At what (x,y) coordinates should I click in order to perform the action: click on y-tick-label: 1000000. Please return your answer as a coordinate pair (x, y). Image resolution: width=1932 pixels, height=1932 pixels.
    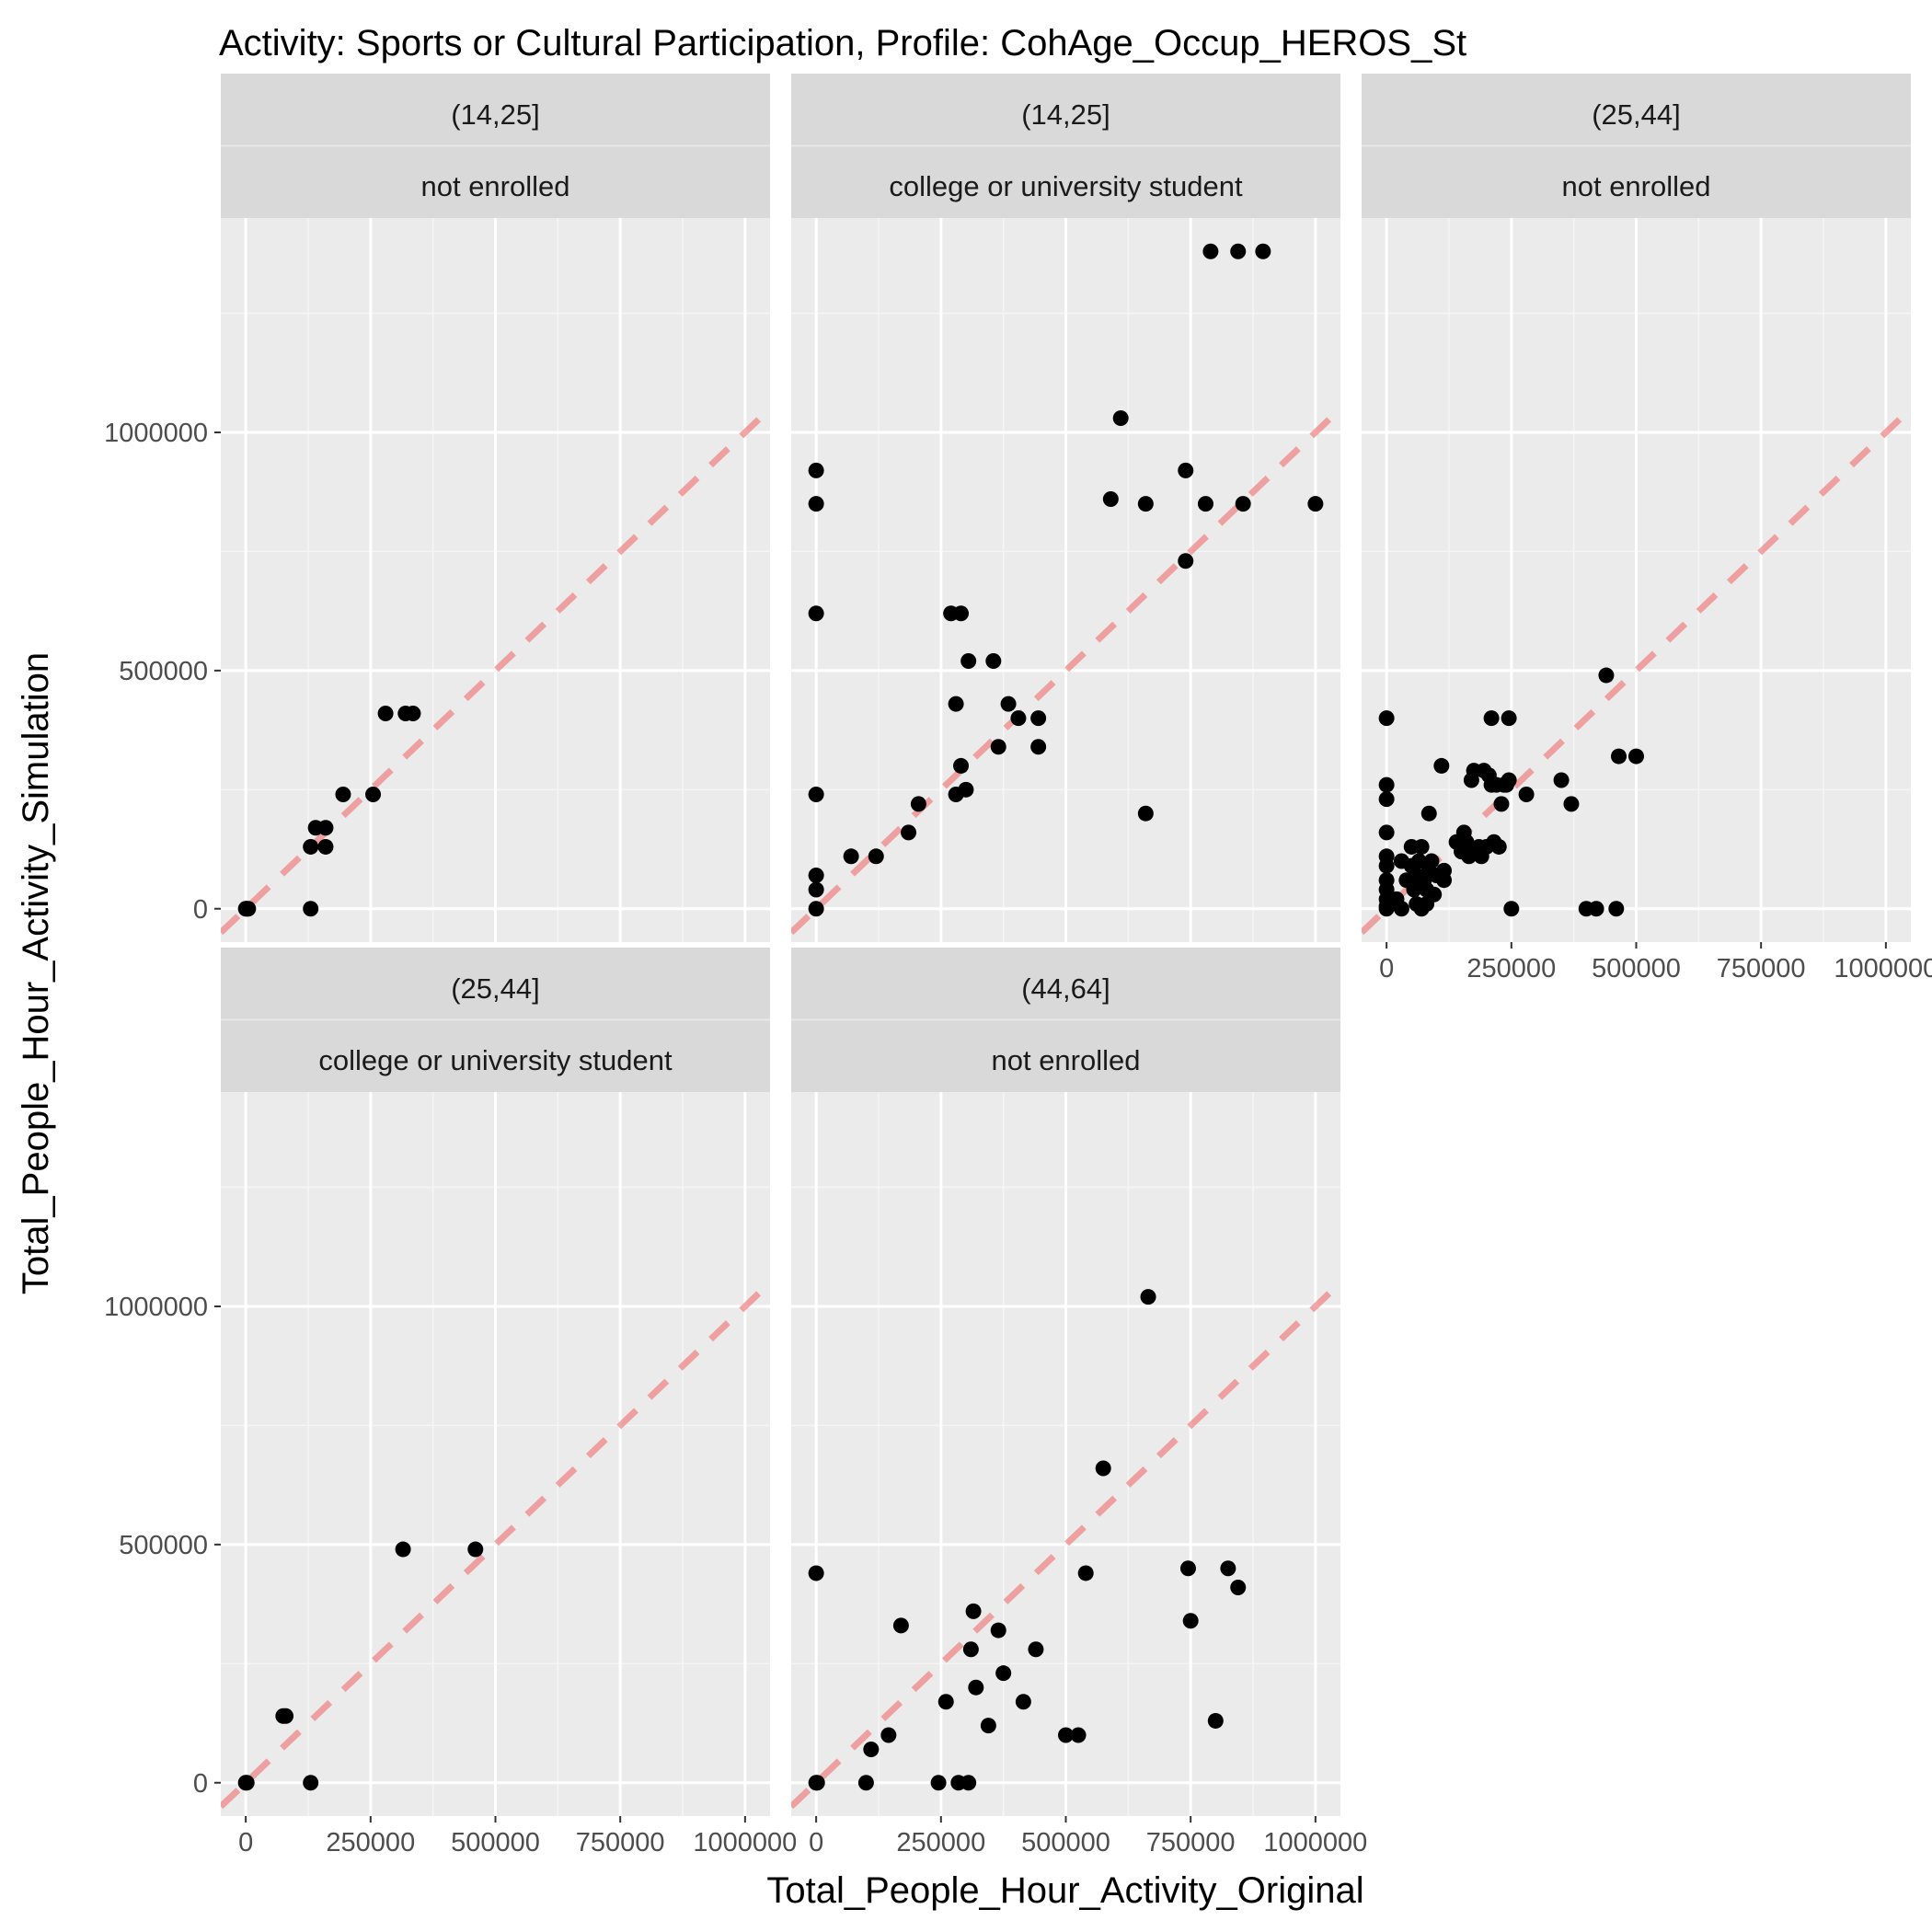
    Looking at the image, I should click on (156, 433).